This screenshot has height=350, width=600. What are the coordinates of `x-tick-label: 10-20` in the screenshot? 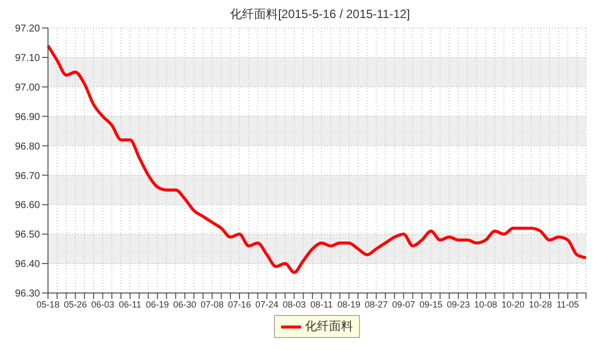 It's located at (513, 304).